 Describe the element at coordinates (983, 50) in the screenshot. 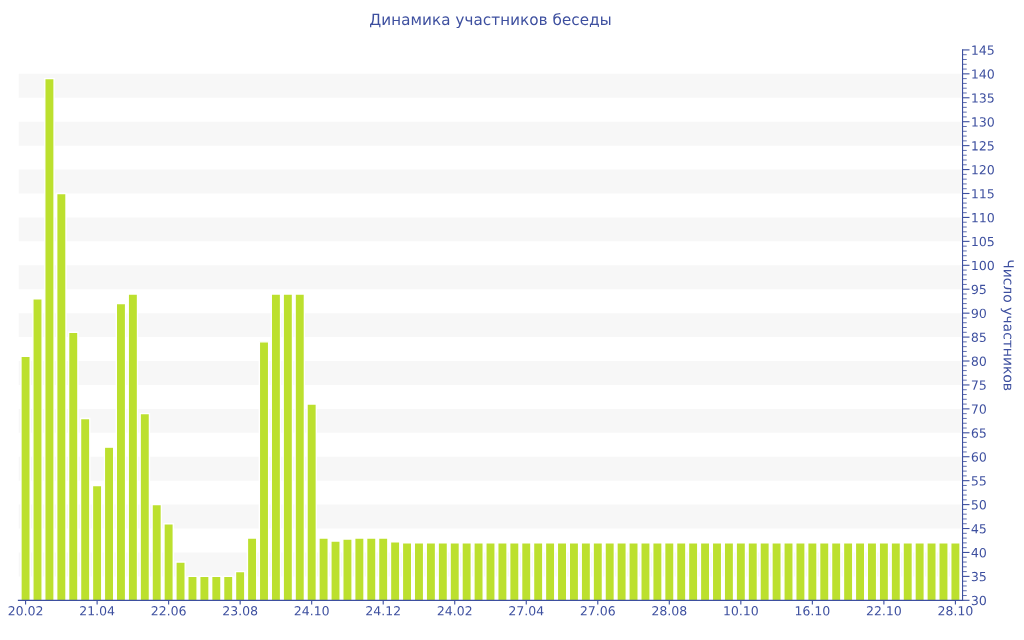

I see `y-tick-label: 145` at that location.